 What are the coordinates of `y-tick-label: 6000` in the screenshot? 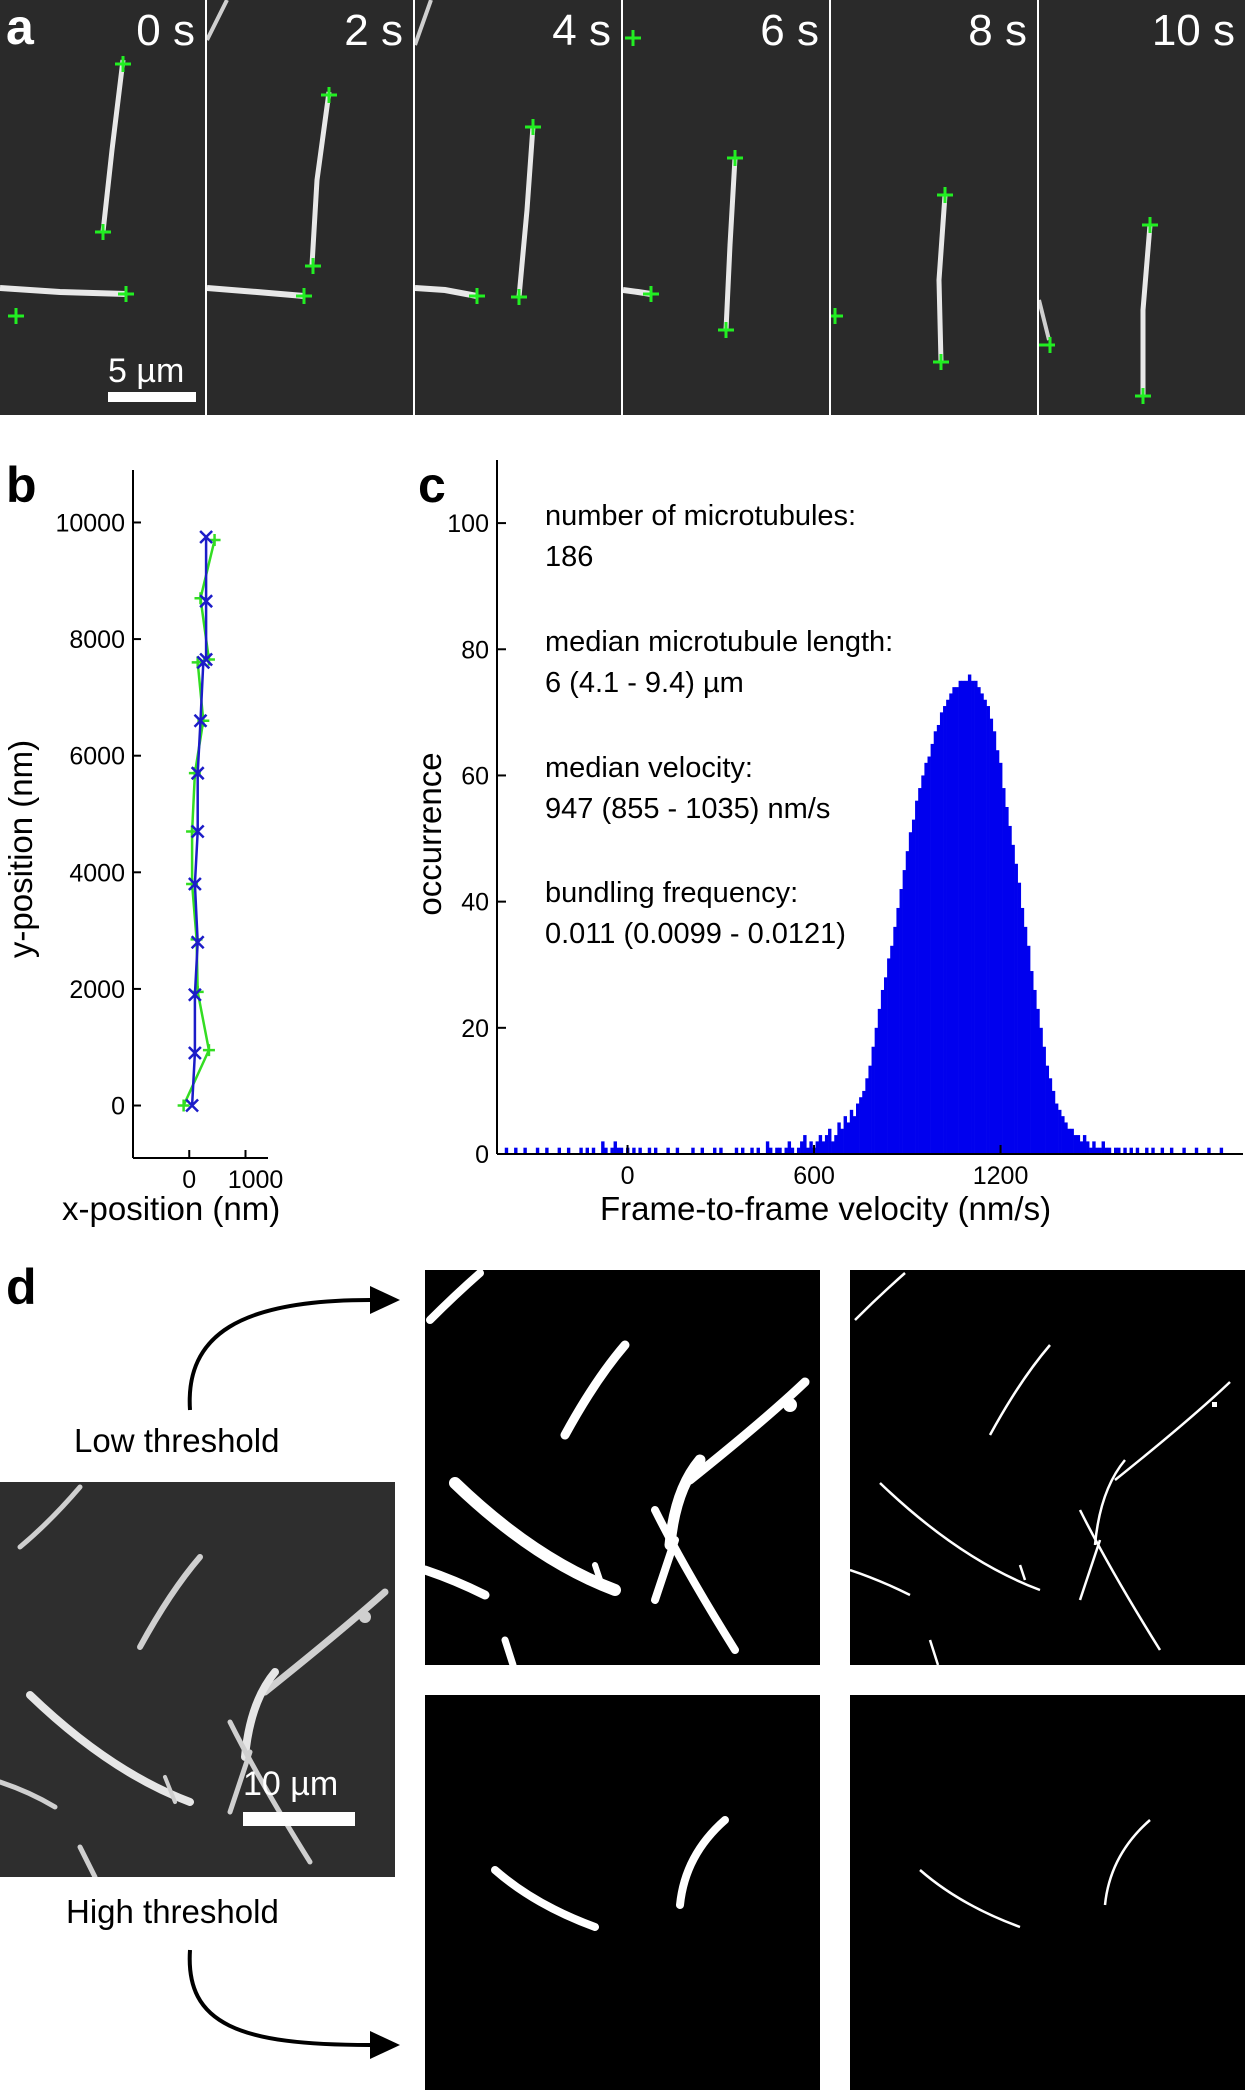 It's located at (97, 757).